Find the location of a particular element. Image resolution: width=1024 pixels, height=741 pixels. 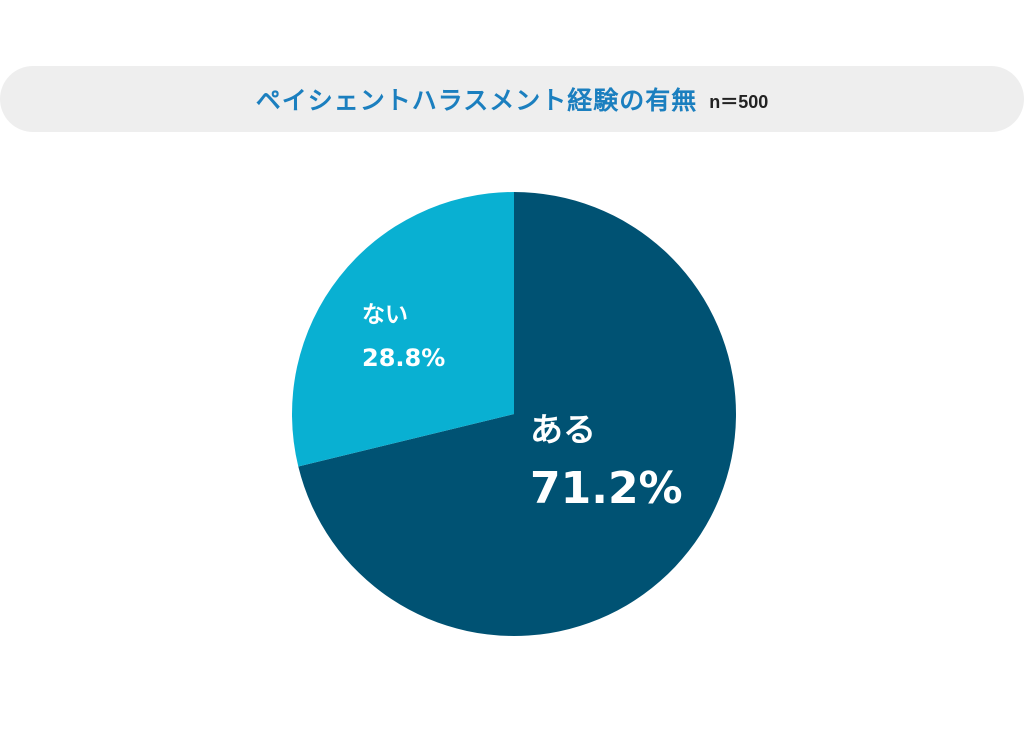

pie-slice-nai is located at coordinates (403, 329).